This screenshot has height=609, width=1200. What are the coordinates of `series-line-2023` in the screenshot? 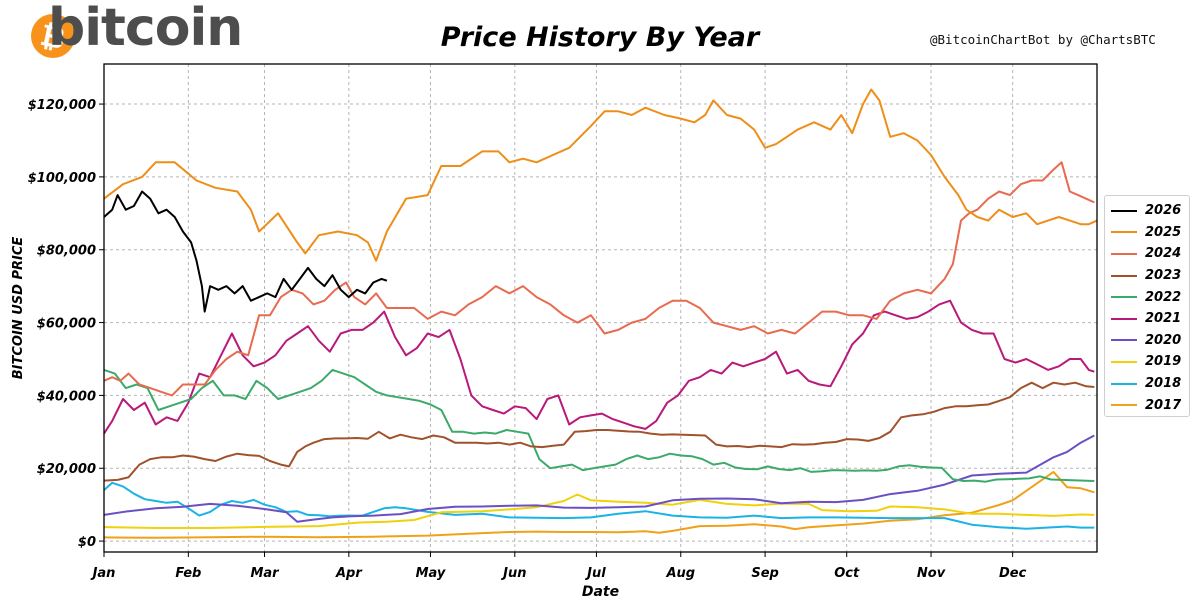 It's located at (599, 431).